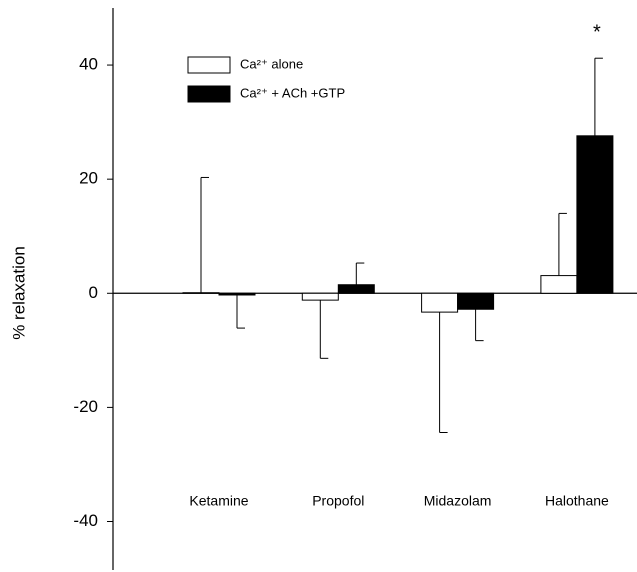 This screenshot has height=572, width=637. I want to click on x-tick-label: Midazolam, so click(458, 501).